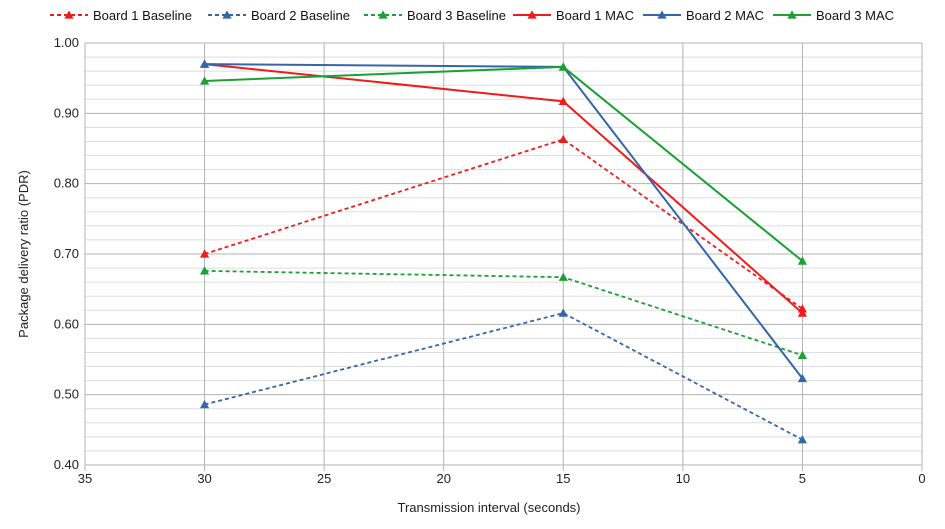 Image resolution: width=945 pixels, height=529 pixels. I want to click on y-tick-label: 0.80, so click(66, 183).